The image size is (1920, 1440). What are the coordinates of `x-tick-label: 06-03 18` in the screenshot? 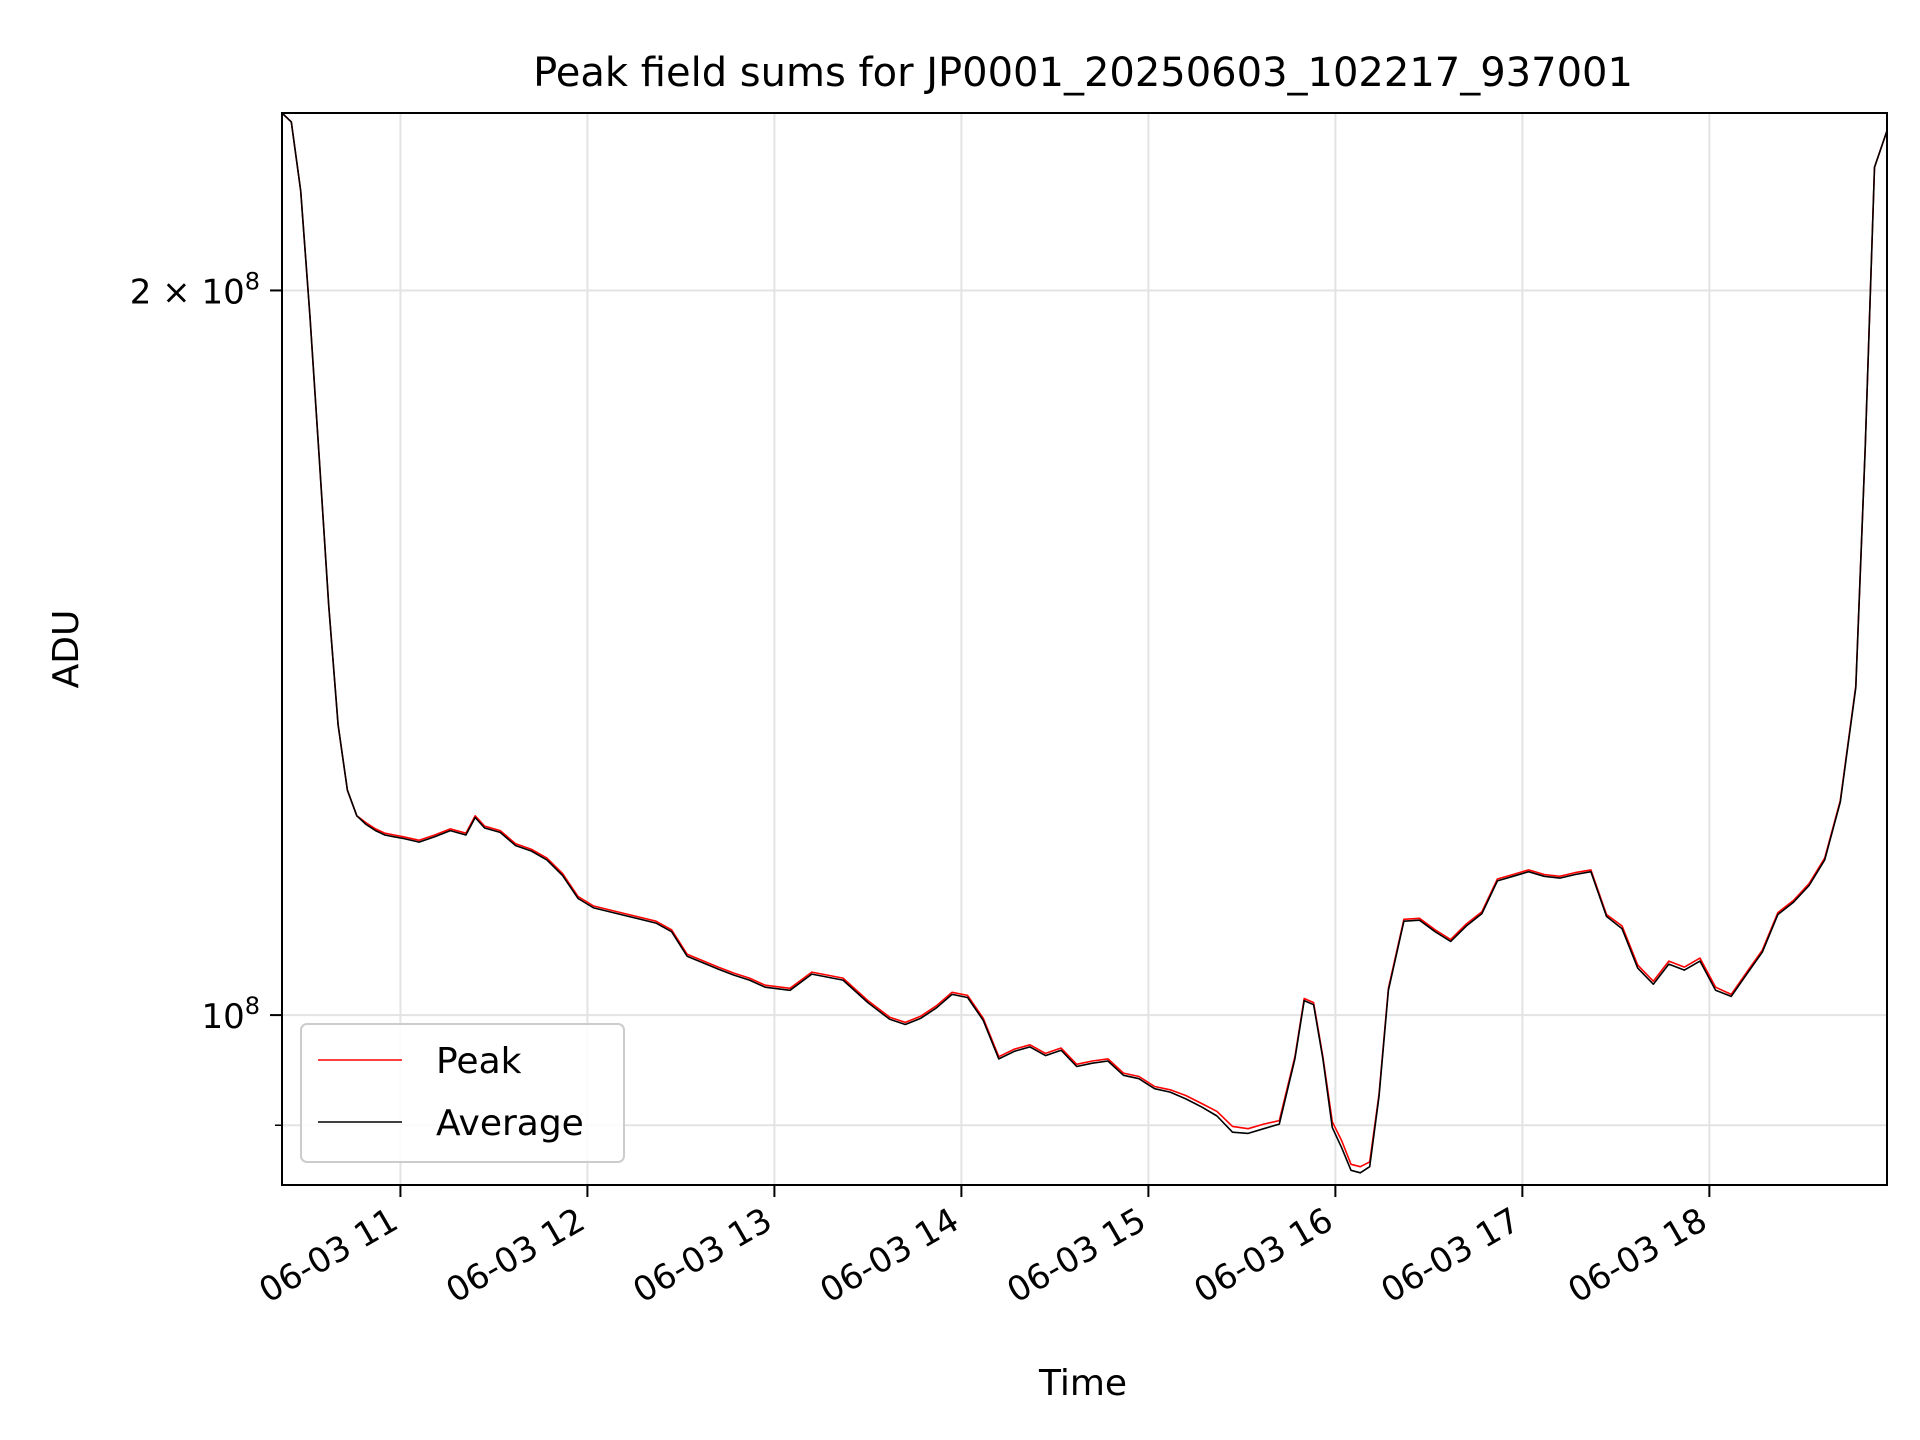 It's located at (1637, 1255).